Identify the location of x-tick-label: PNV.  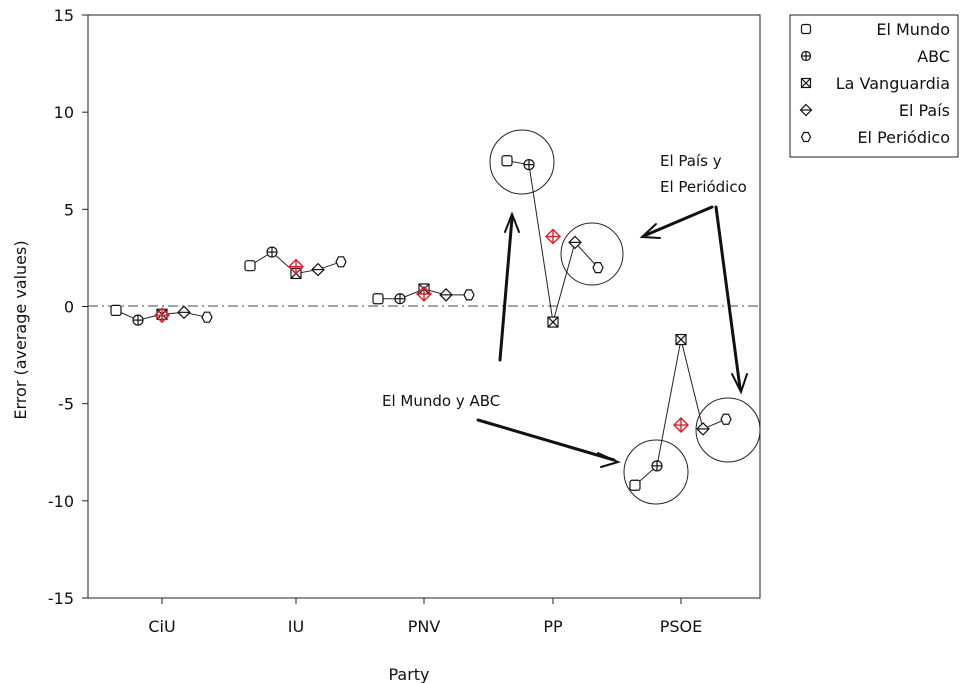
(424, 626).